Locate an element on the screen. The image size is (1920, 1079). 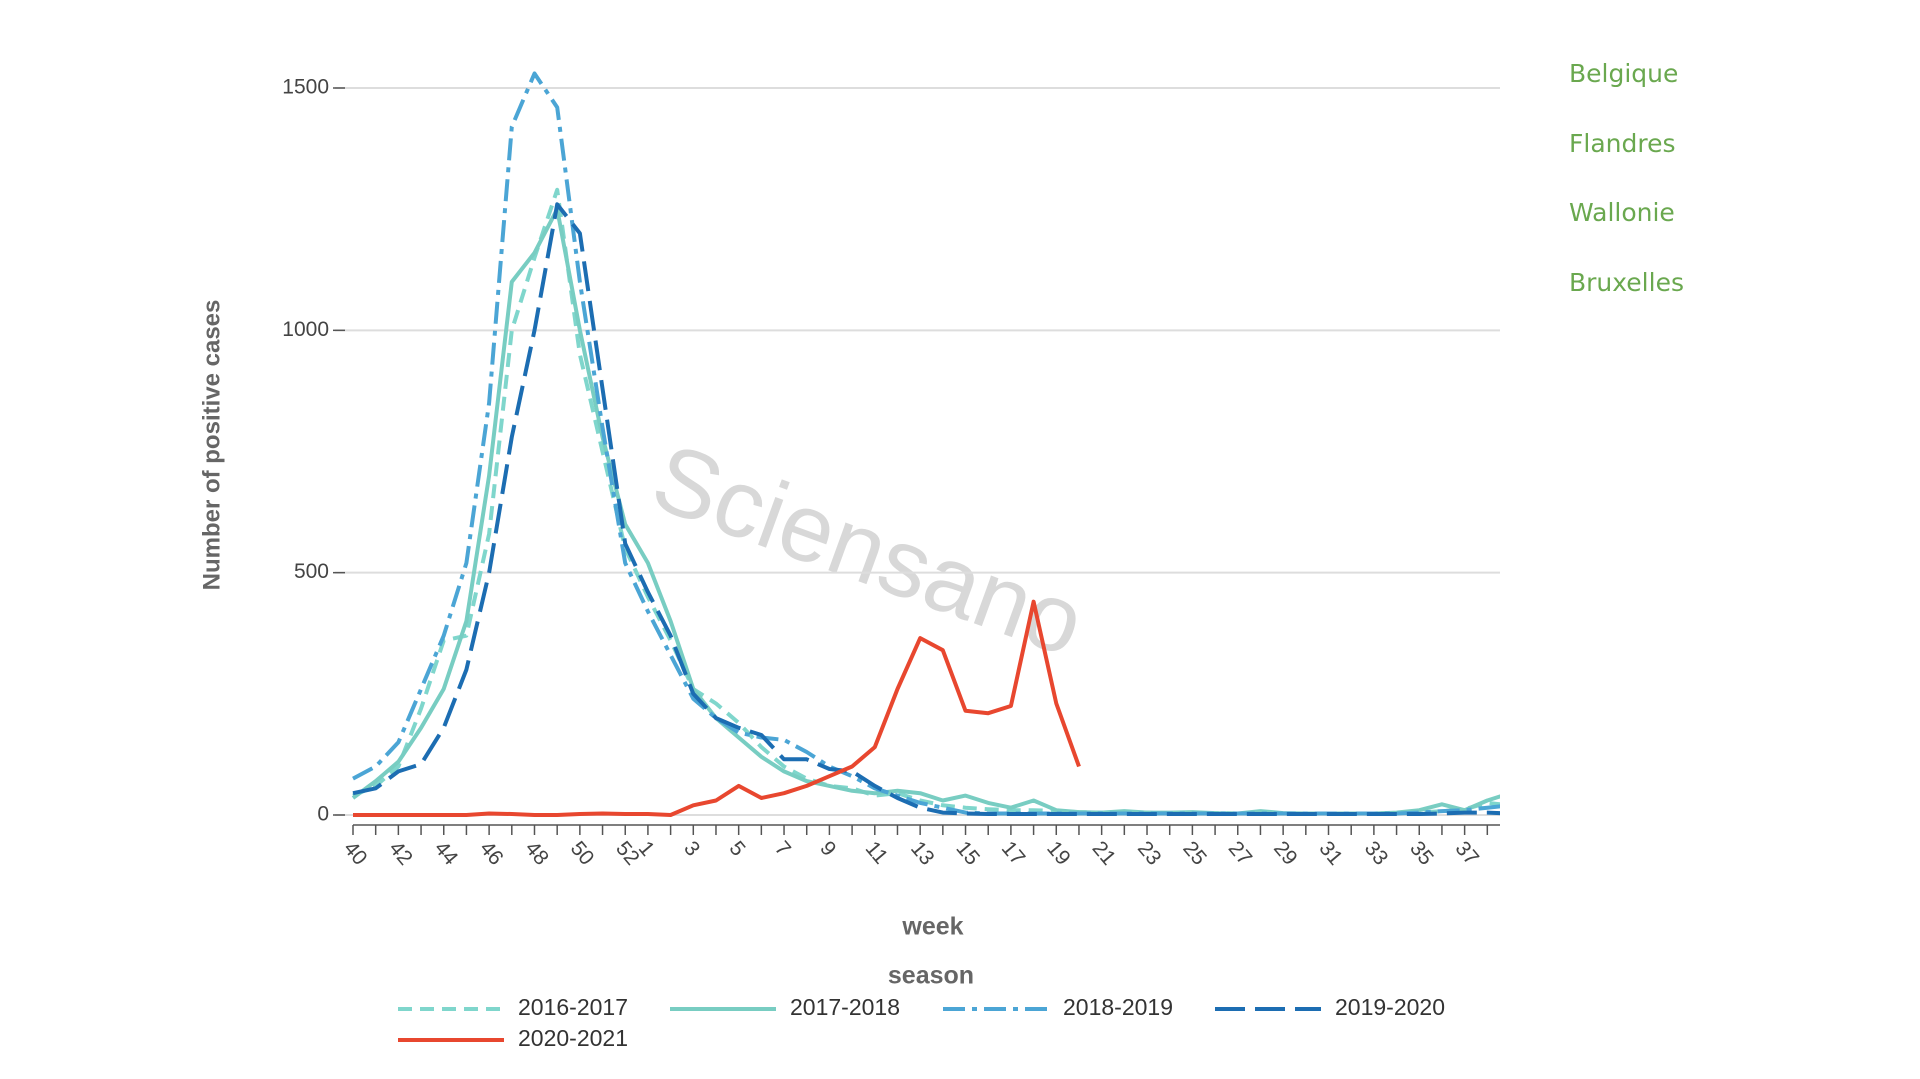
legend-label: 2016-2017 is located at coordinates (573, 1007).